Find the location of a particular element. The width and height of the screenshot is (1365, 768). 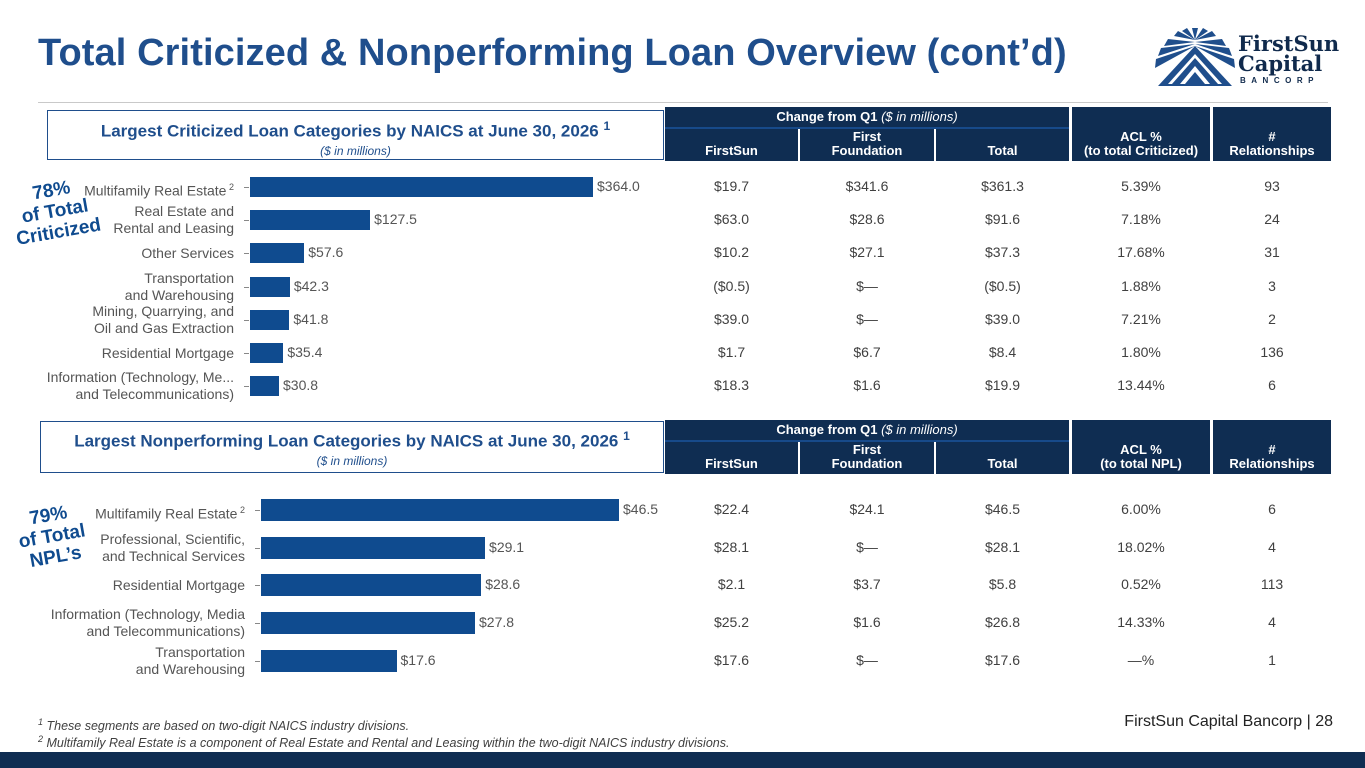

criticized-header-firstsun-label: FirstSun is located at coordinates (731, 150).